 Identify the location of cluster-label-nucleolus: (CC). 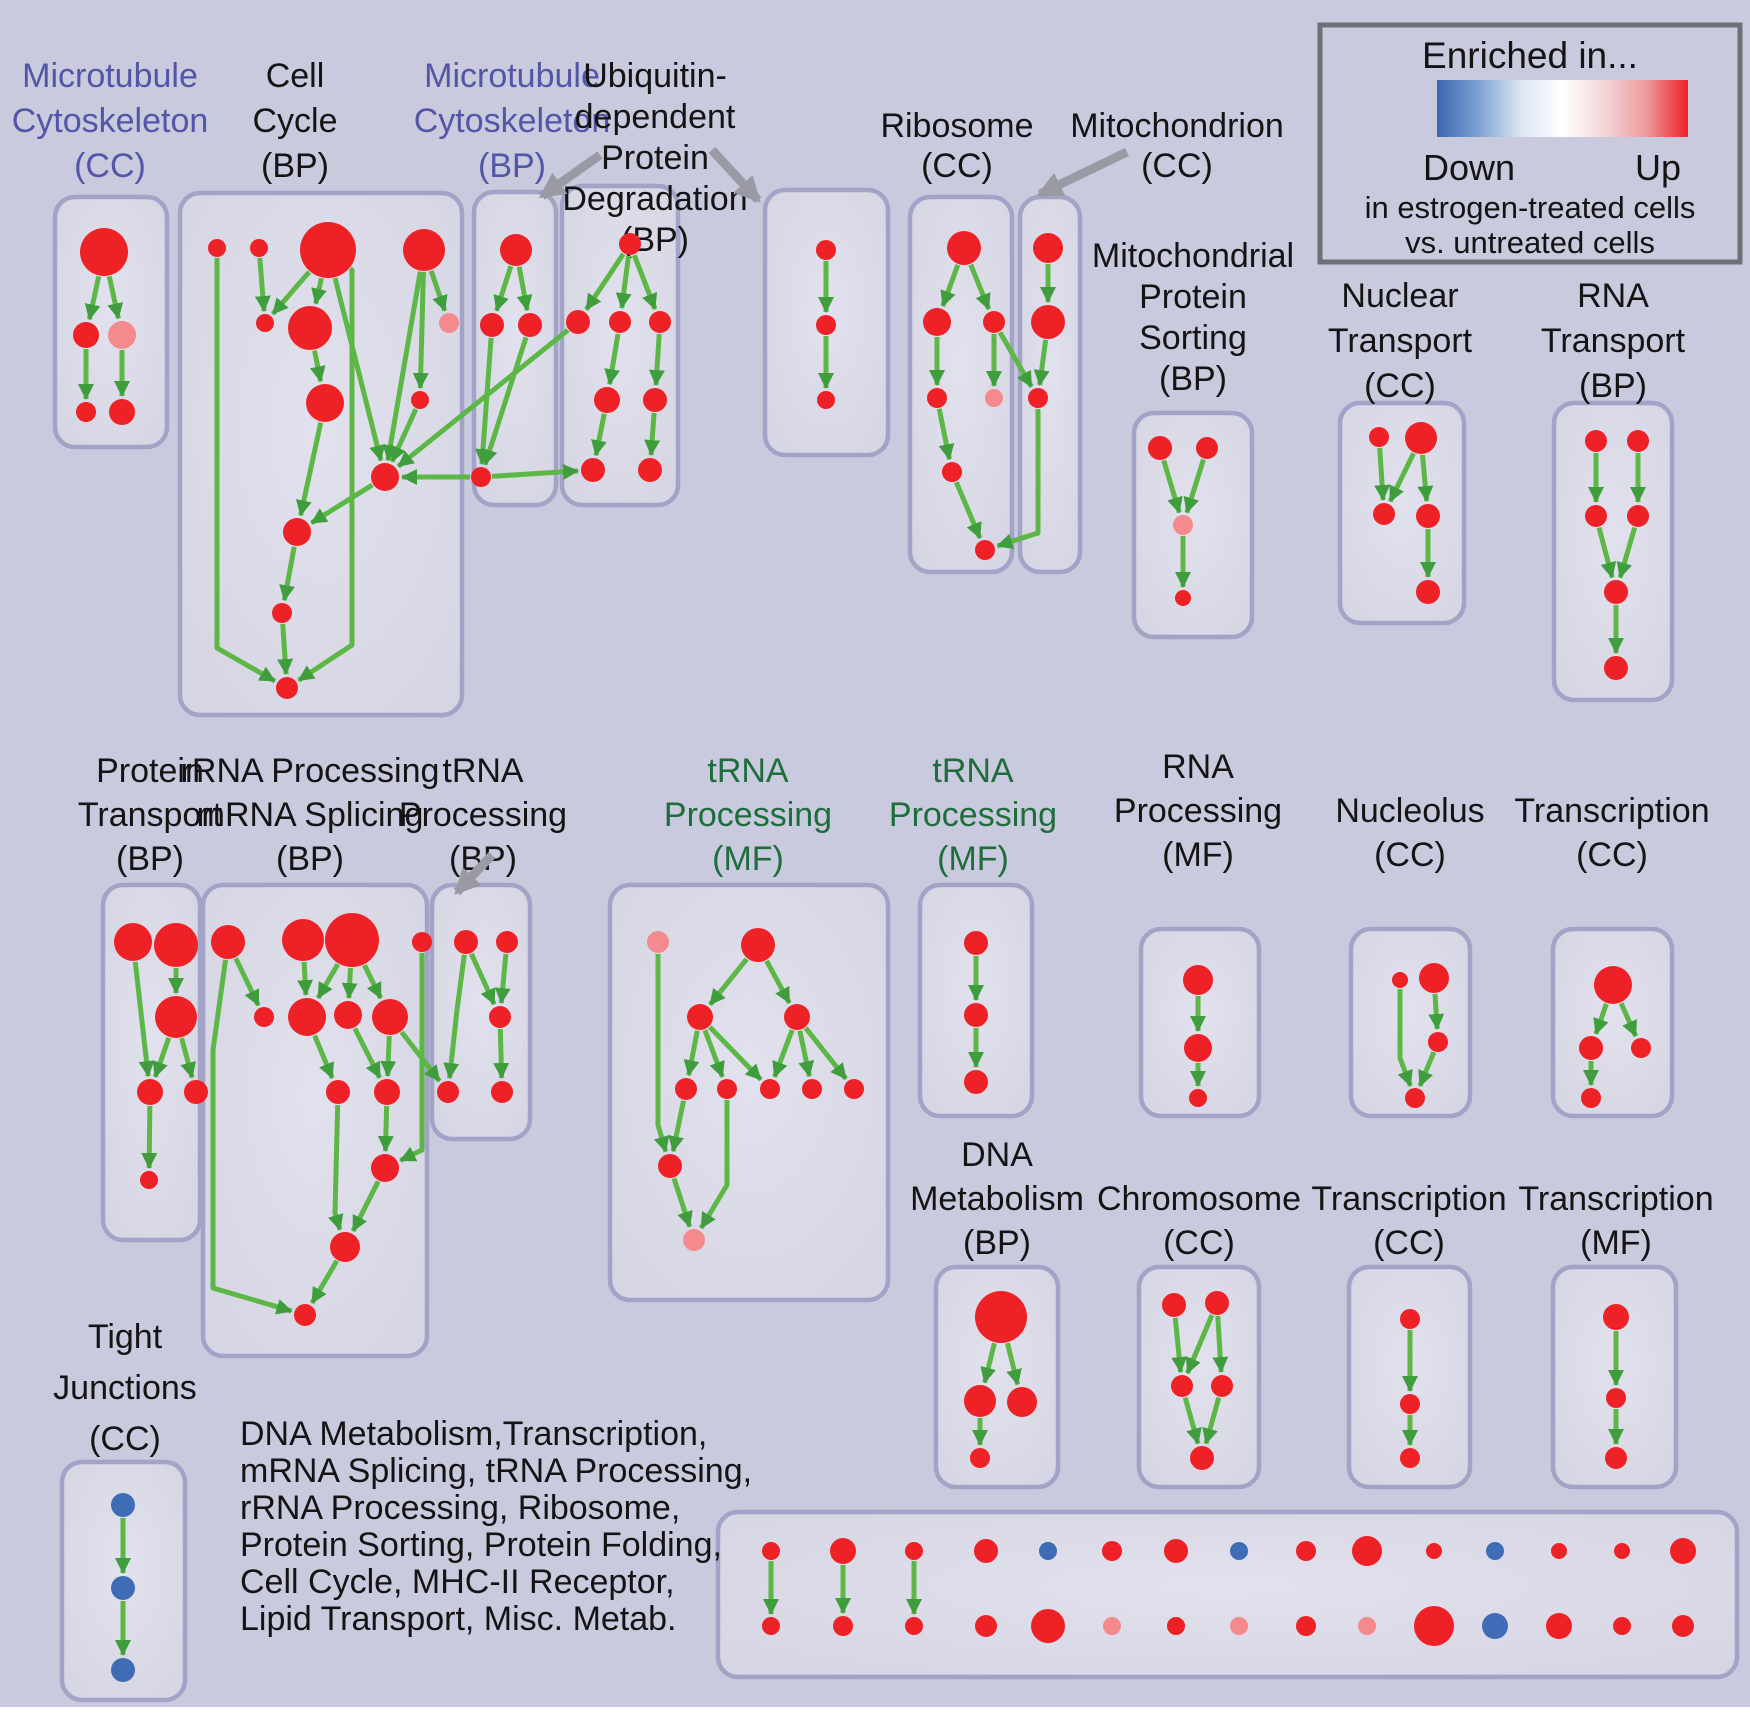
(1410, 855).